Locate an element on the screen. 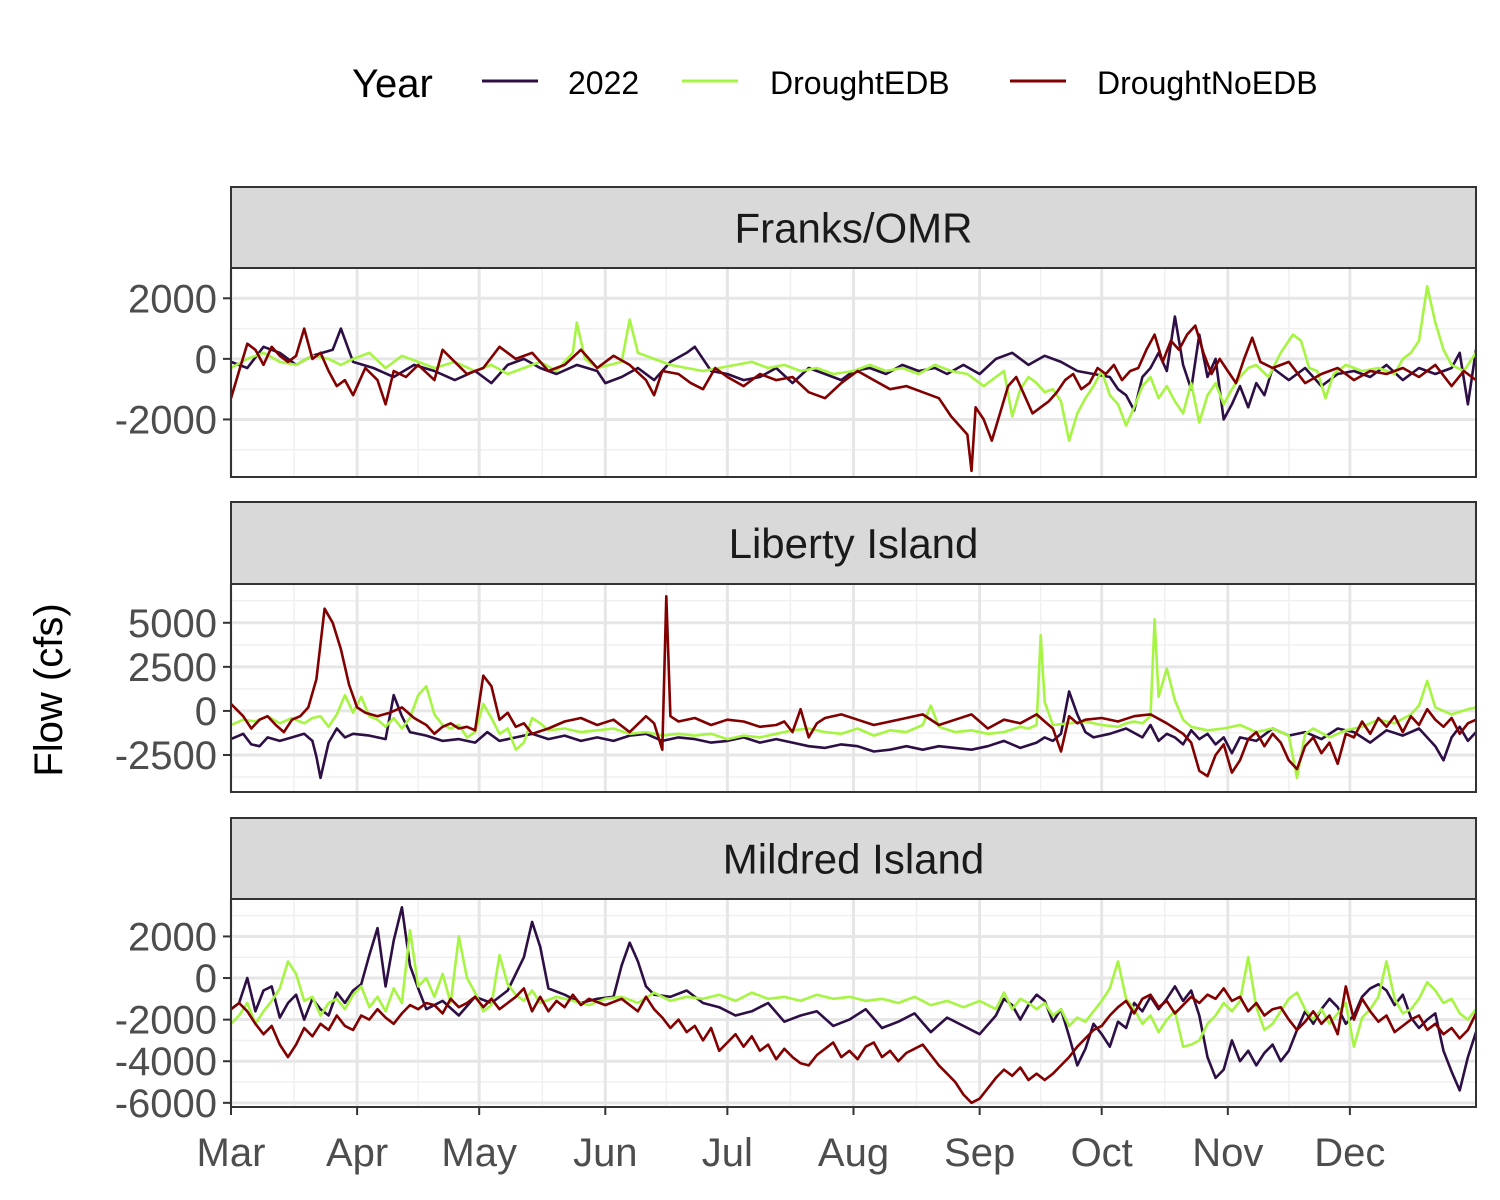 This screenshot has height=1200, width=1500. y-tick-label: -6000 is located at coordinates (166, 1104).